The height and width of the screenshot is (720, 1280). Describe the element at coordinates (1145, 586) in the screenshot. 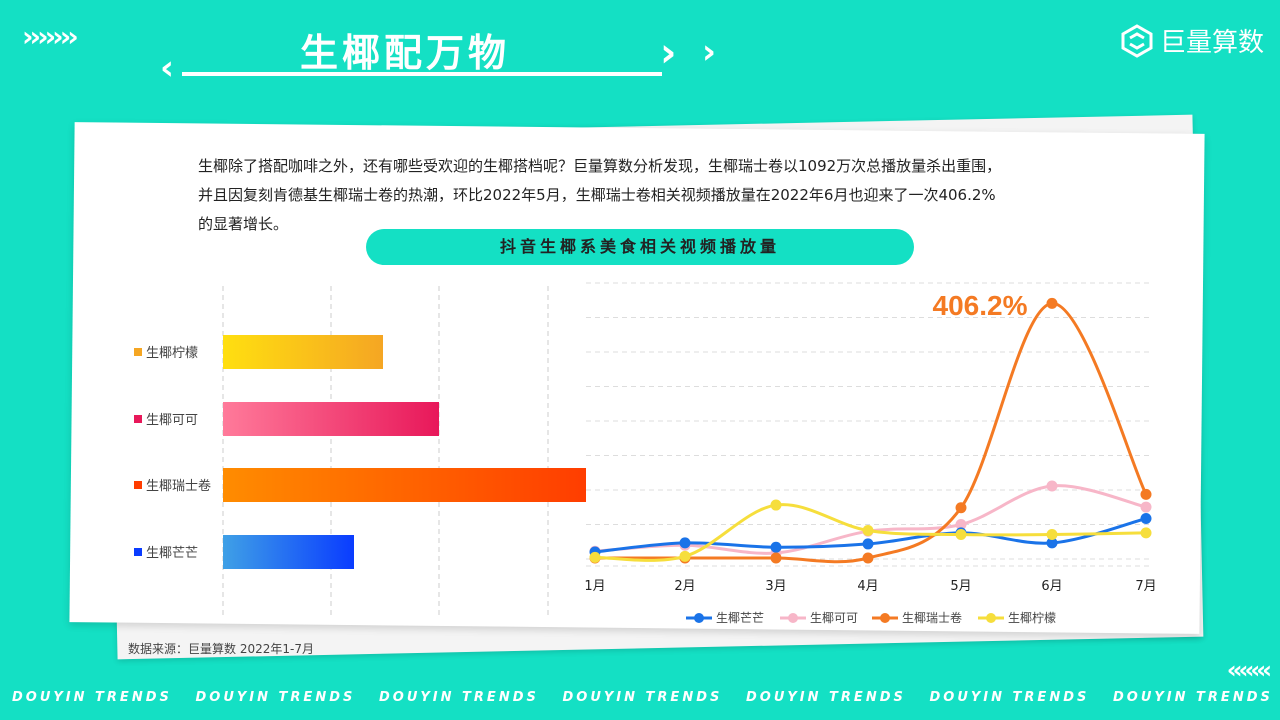

I see `x-tick-label: 7月` at that location.